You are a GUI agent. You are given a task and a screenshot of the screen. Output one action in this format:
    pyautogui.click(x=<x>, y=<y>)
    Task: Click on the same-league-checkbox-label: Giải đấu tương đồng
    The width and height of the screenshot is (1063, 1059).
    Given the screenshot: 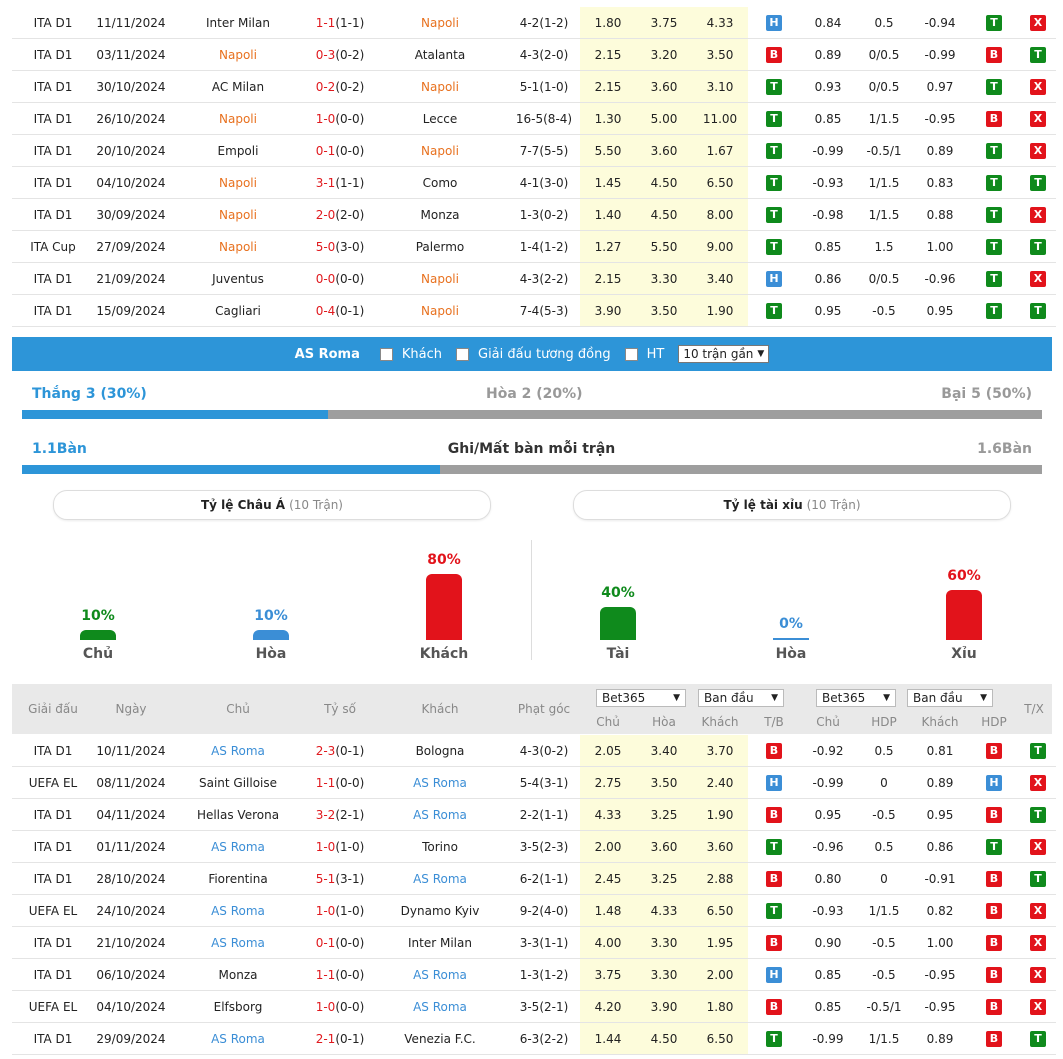 What is the action you would take?
    pyautogui.click(x=544, y=354)
    